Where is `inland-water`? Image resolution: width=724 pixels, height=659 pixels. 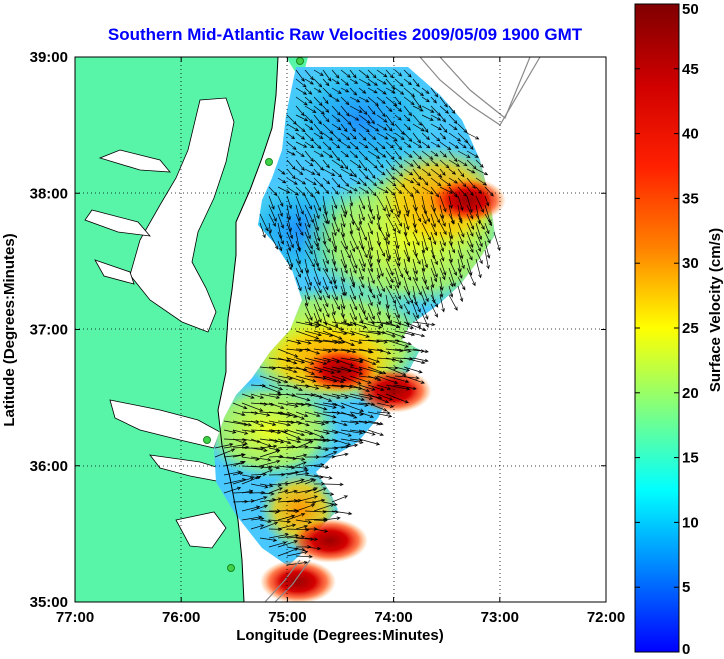
inland-water is located at coordinates (159, 323).